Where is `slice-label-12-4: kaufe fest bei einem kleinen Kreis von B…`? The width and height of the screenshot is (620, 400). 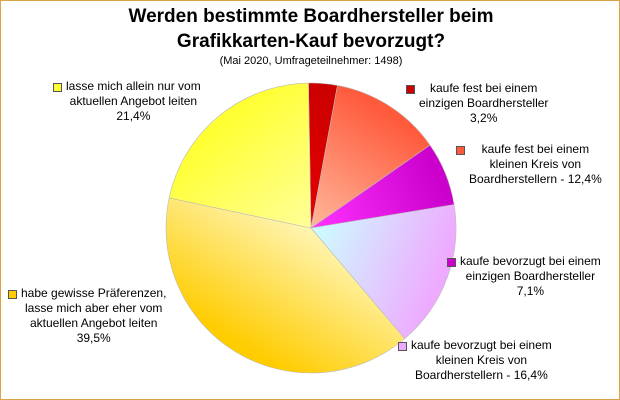 slice-label-12-4: kaufe fest bei einem kleinen Kreis von B… is located at coordinates (529, 164).